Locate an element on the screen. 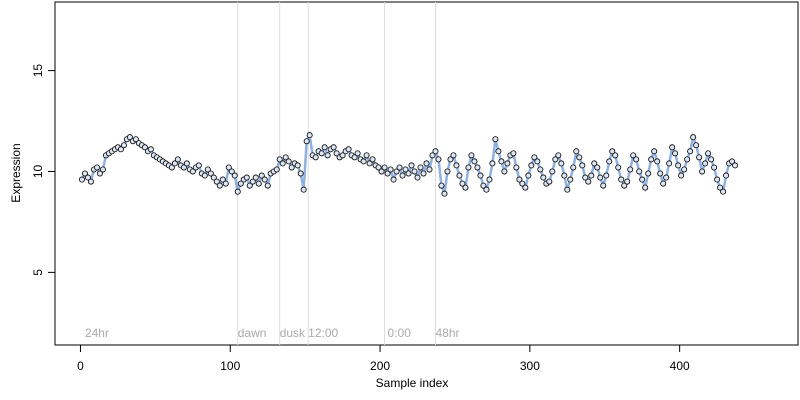  y-tick-label: 5 is located at coordinates (38, 272).